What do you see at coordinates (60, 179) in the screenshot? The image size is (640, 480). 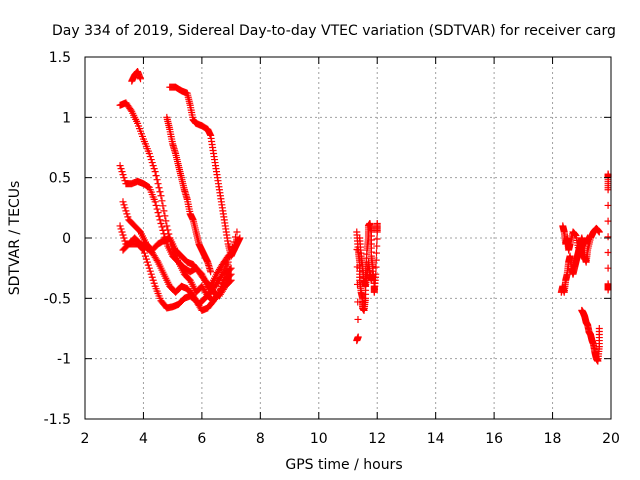 I see `y-tick-label: 0.5` at bounding box center [60, 179].